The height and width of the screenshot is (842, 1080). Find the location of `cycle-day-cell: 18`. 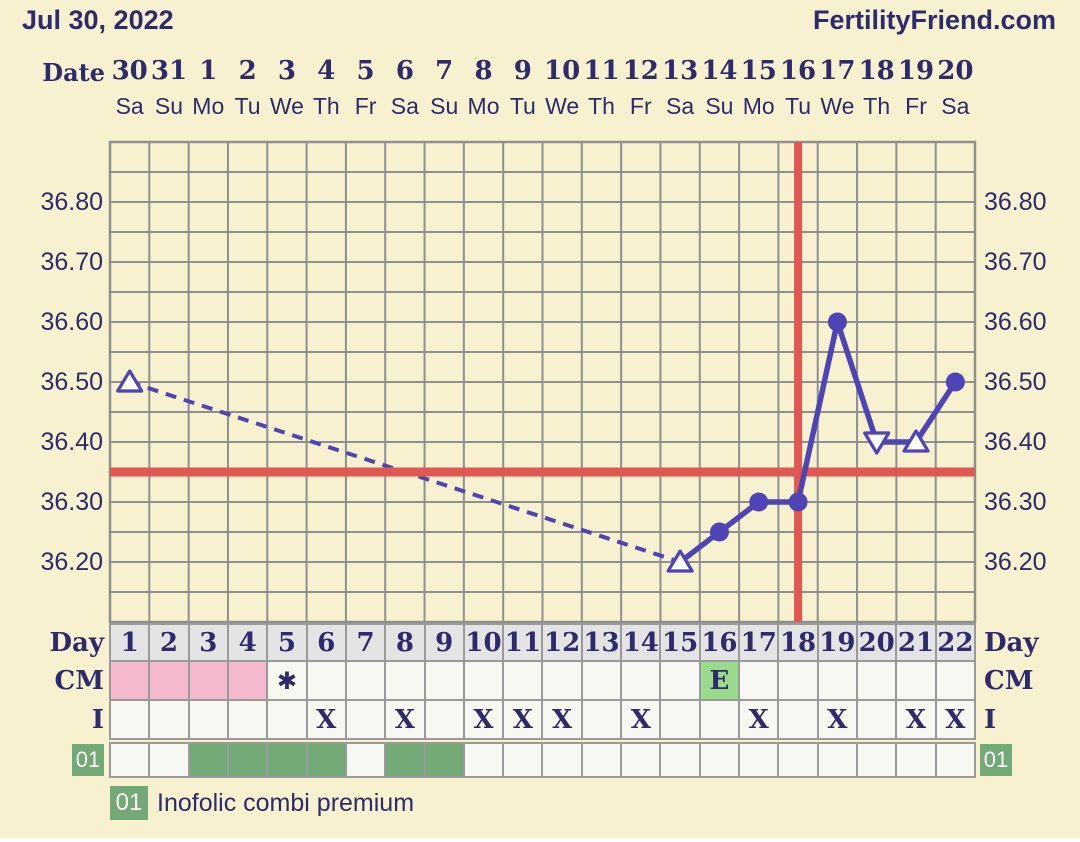

cycle-day-cell: 18 is located at coordinates (798, 642).